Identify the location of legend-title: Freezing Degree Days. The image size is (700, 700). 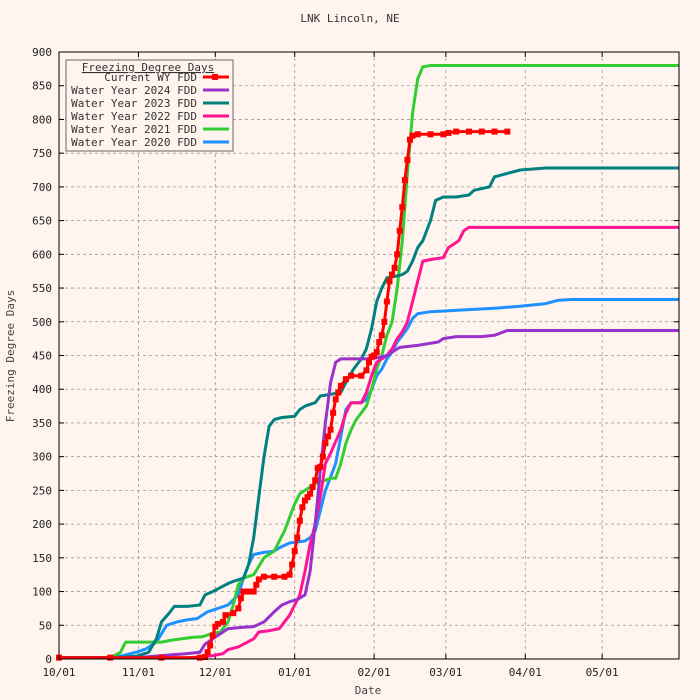
(148, 67).